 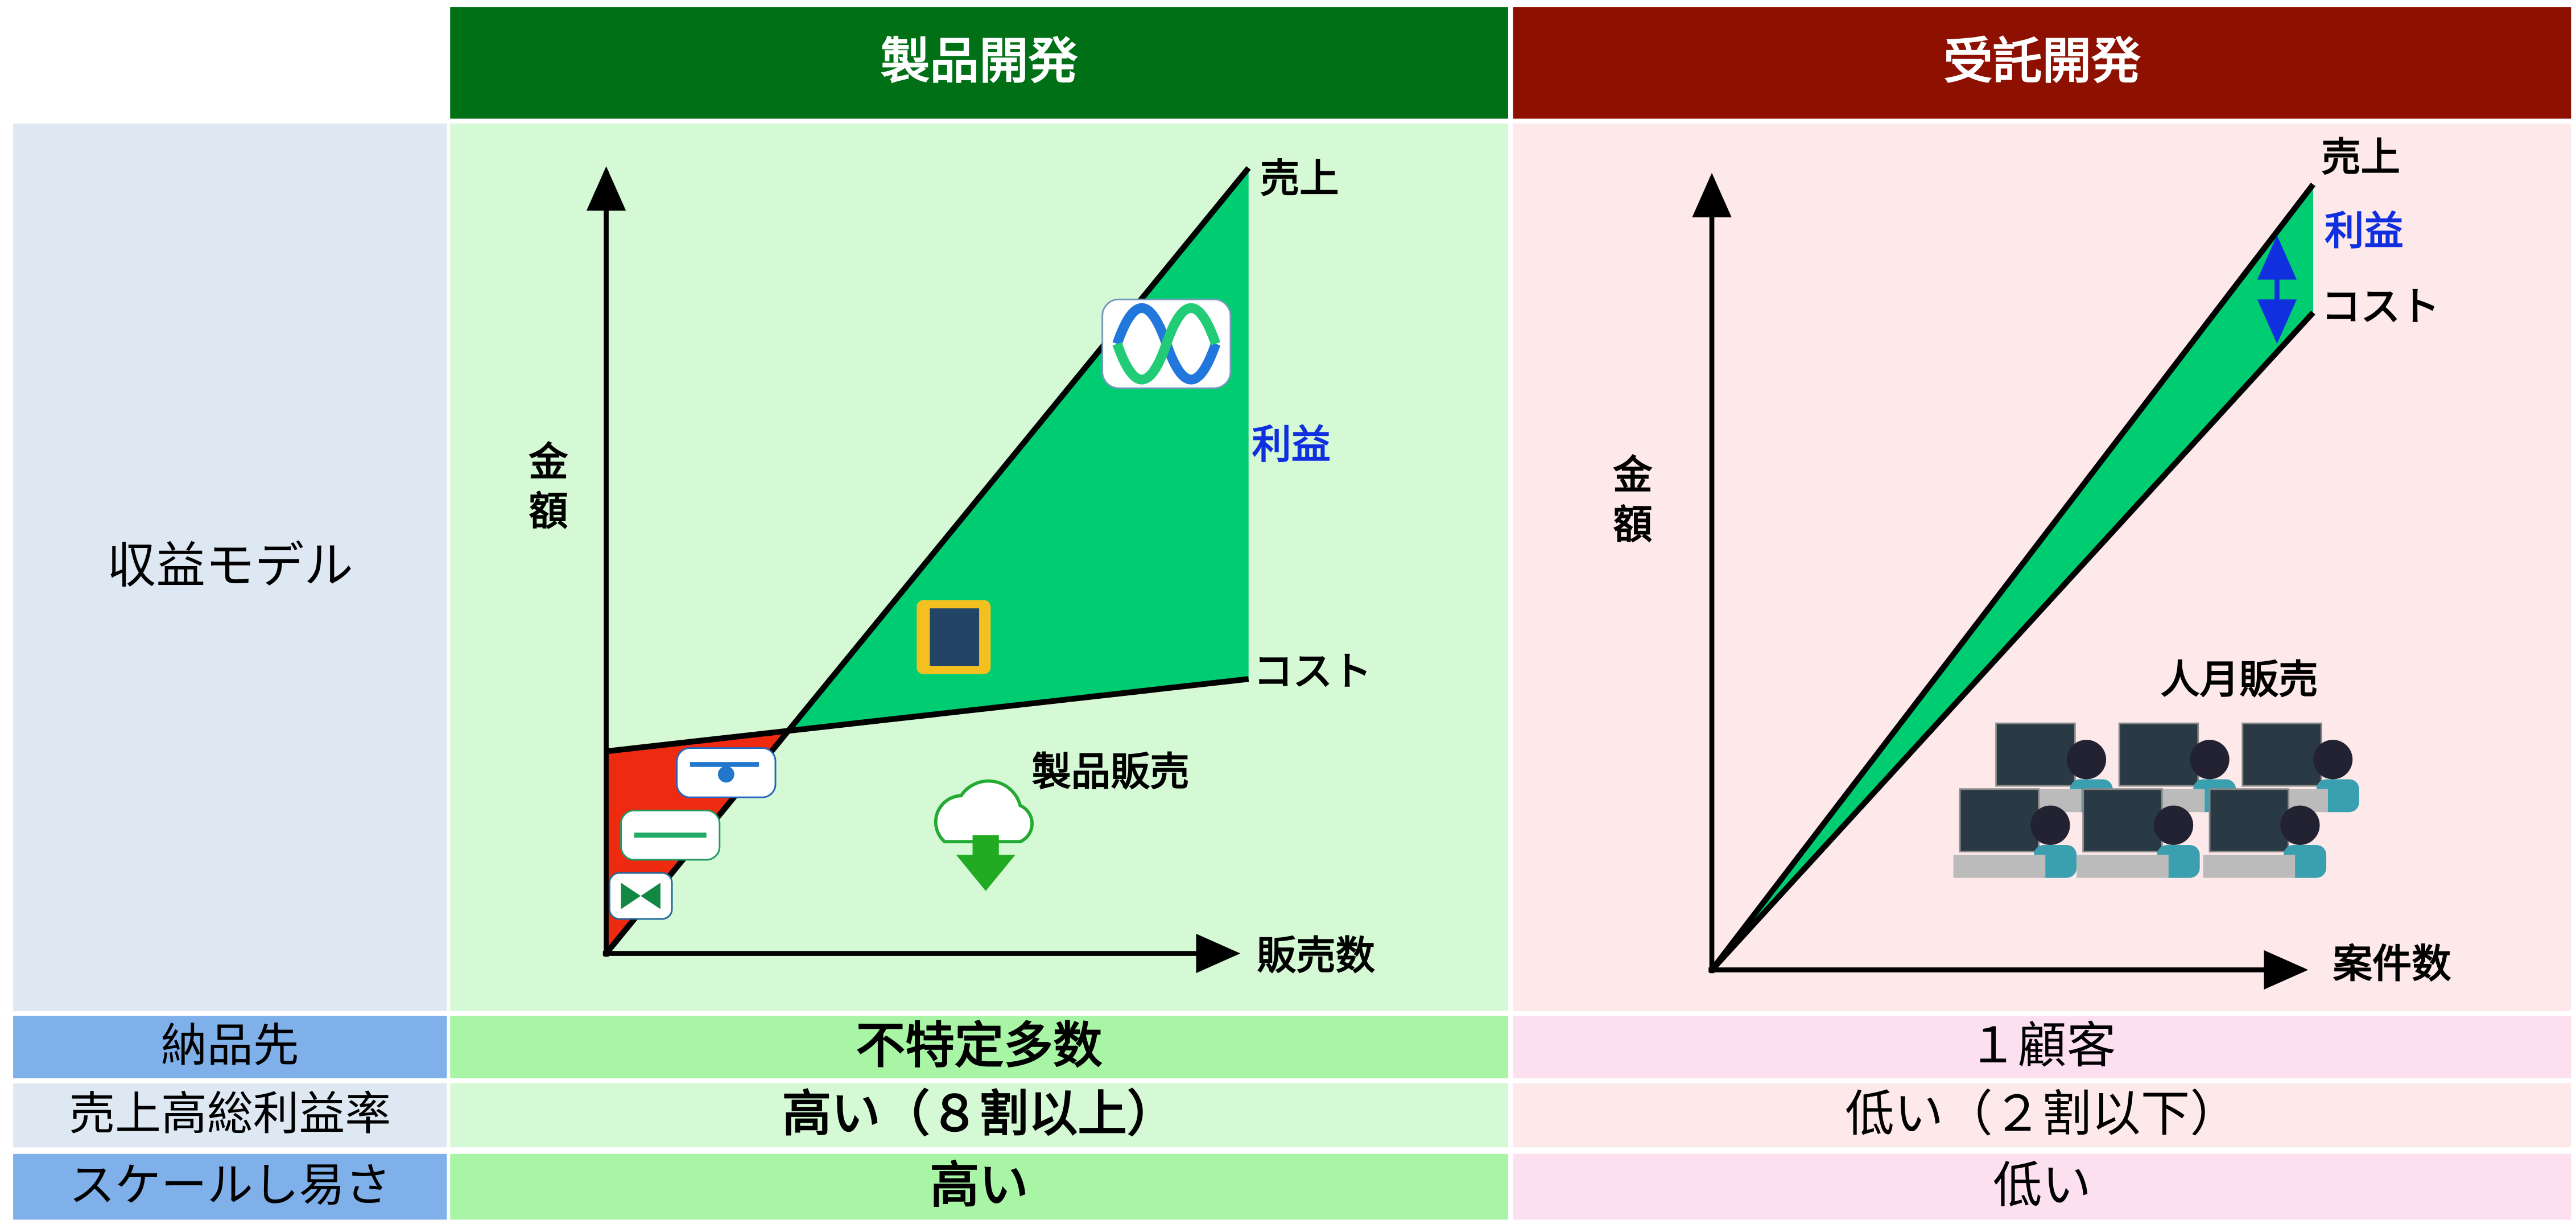 I want to click on x-axis-label: 販売数, so click(x=1317, y=956).